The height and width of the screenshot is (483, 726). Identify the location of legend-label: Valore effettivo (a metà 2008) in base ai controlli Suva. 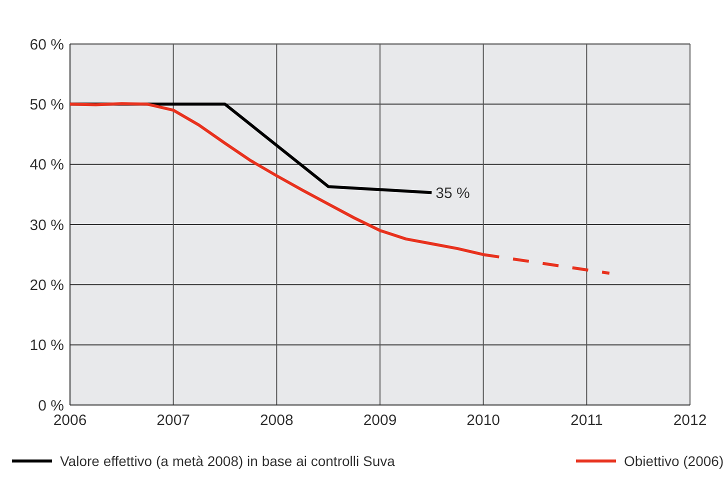
(228, 460).